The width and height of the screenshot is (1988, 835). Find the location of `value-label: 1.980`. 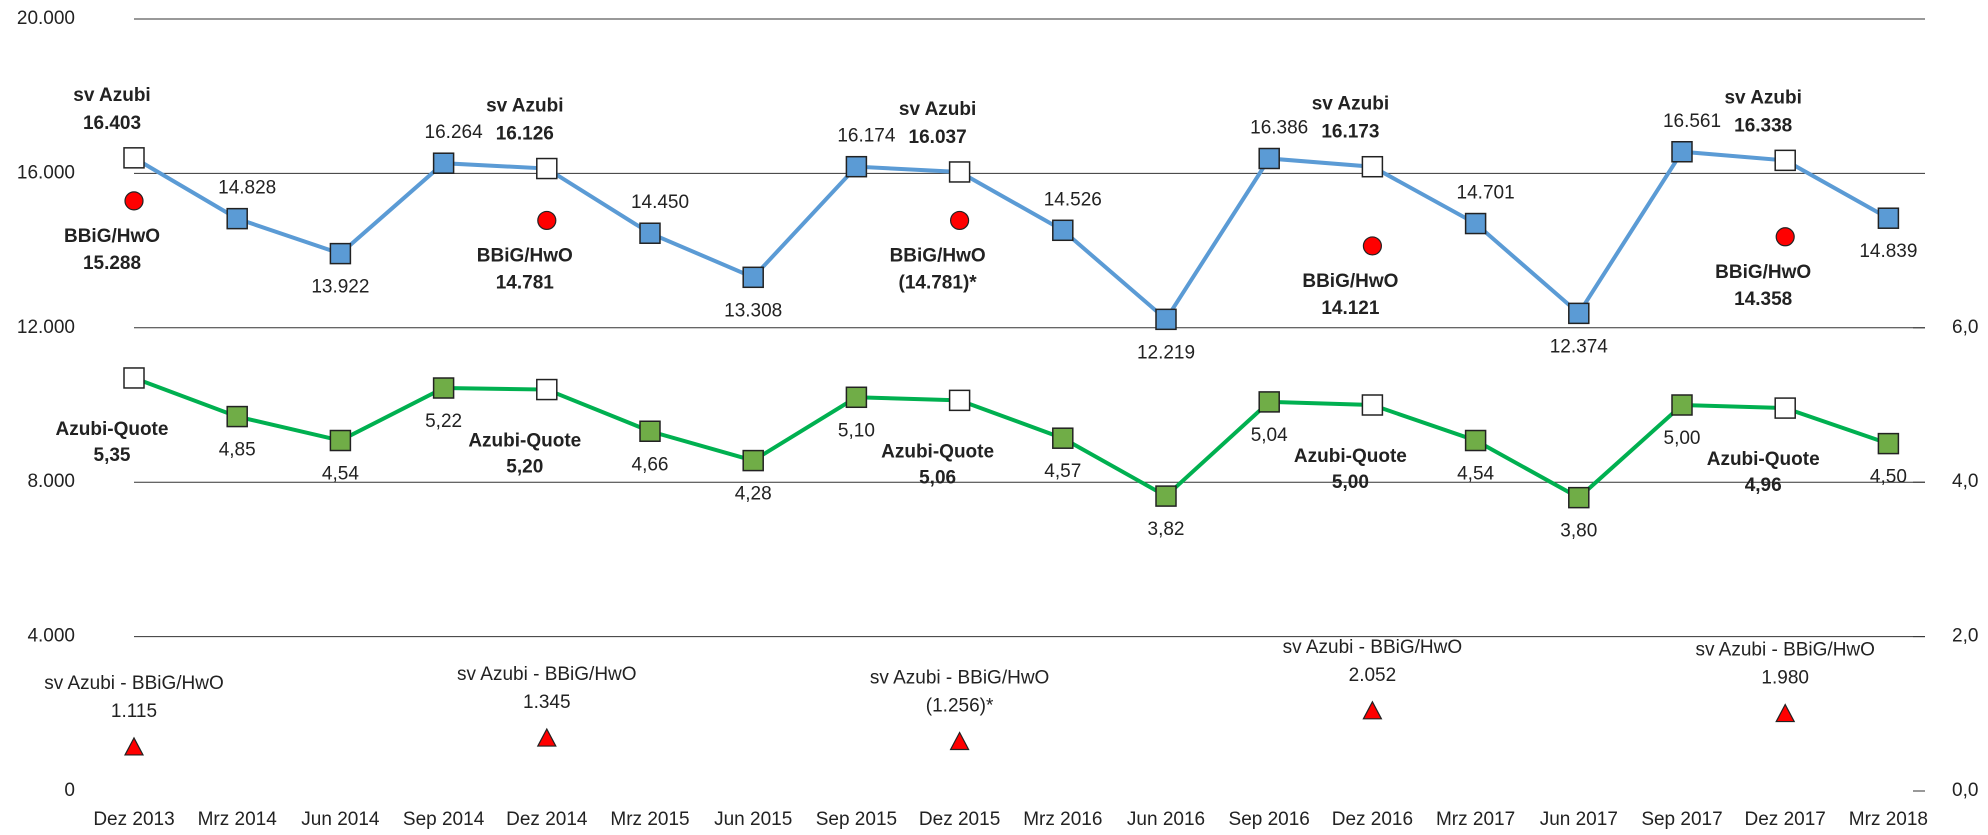

value-label: 1.980 is located at coordinates (1785, 678).